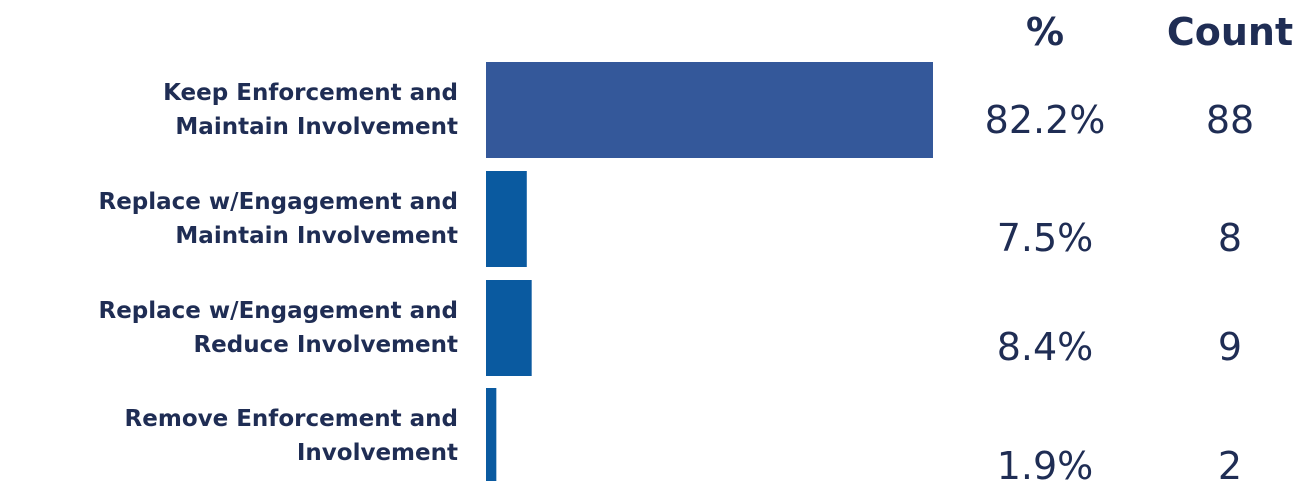  I want to click on count-column-header: Count, so click(1230, 32).